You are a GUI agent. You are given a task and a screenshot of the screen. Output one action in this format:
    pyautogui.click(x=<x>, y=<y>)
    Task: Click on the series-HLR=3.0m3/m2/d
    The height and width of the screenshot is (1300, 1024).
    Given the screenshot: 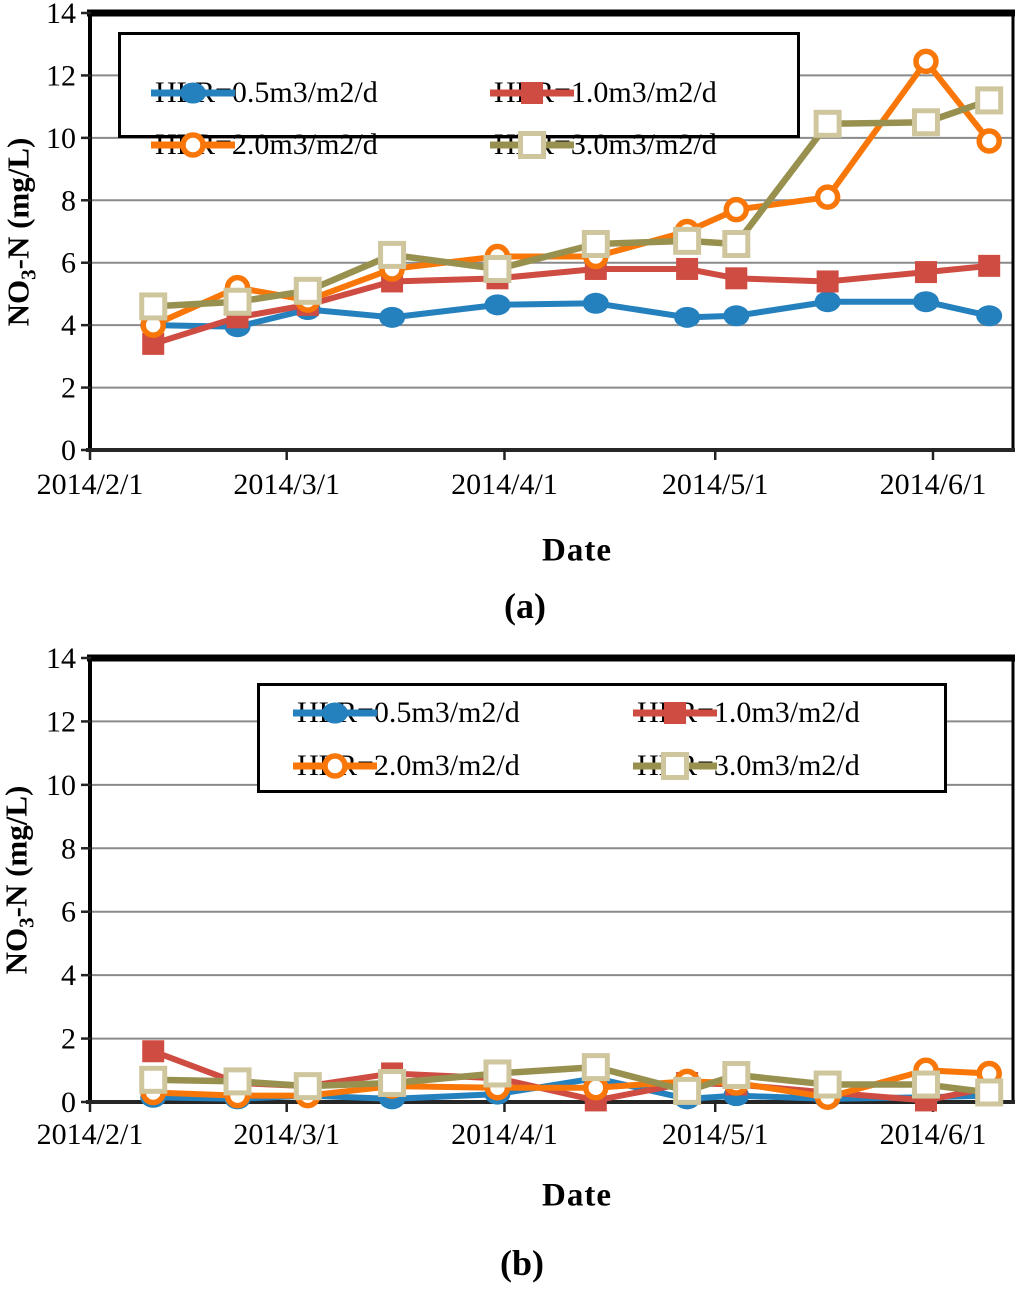 What is the action you would take?
    pyautogui.click(x=571, y=1080)
    